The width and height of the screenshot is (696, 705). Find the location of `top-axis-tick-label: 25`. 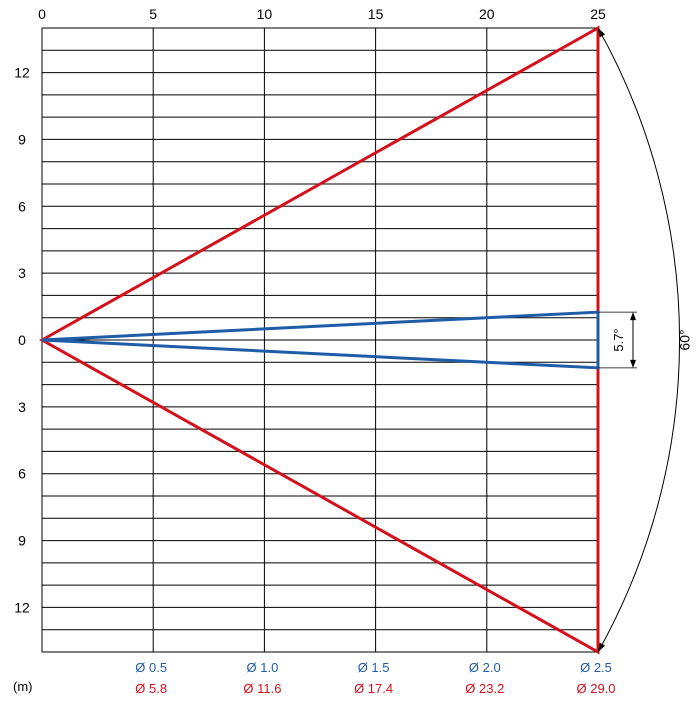

top-axis-tick-label: 25 is located at coordinates (598, 14).